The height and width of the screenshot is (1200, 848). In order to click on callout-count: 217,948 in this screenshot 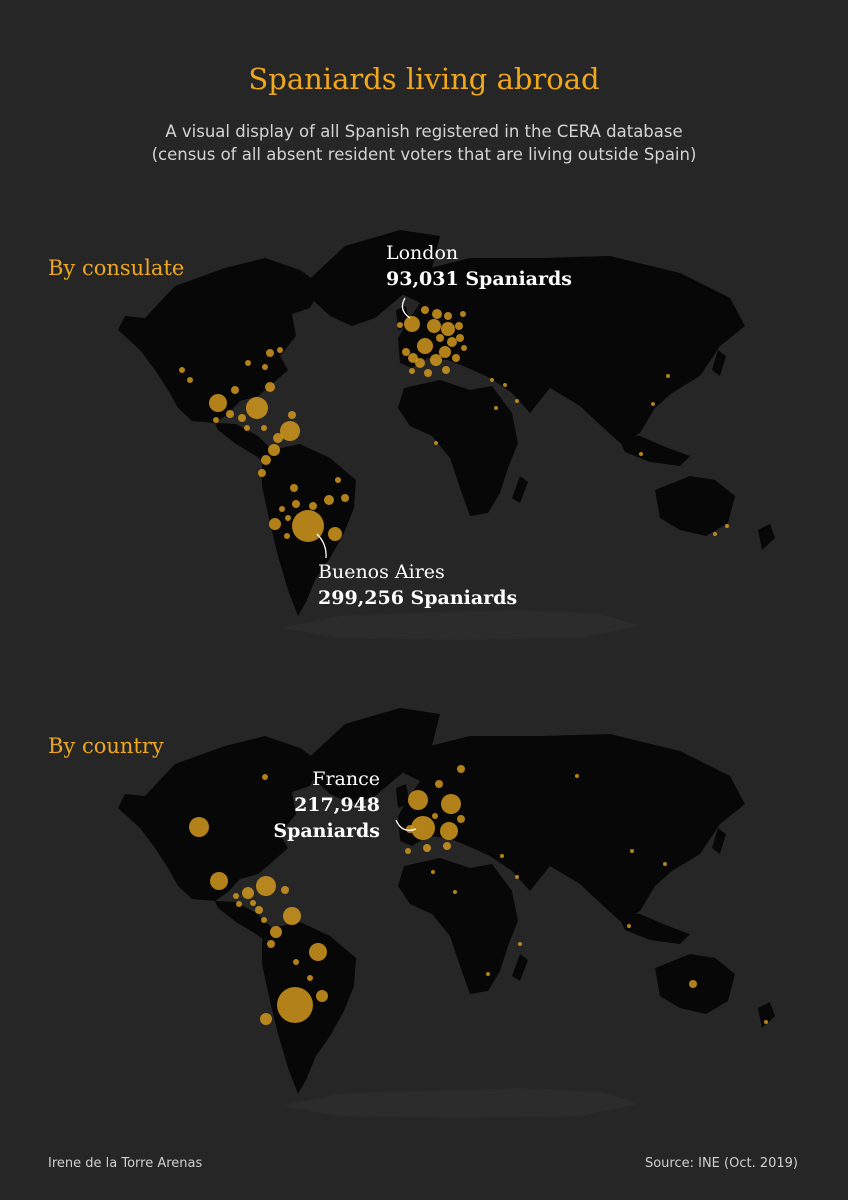, I will do `click(337, 805)`.